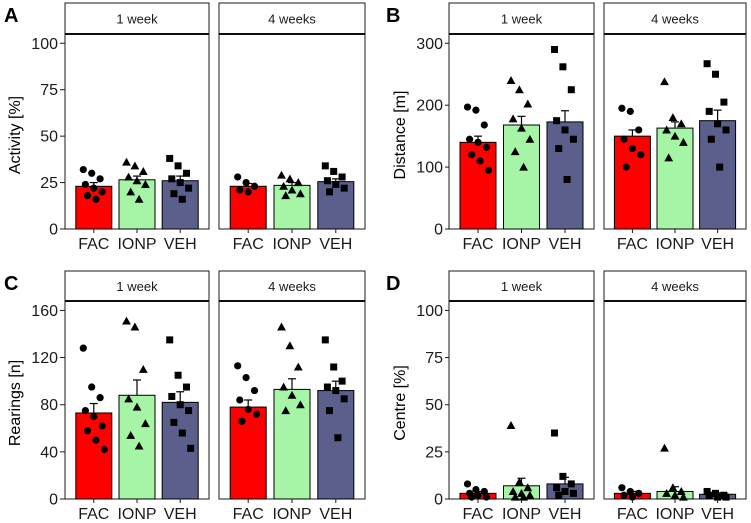 This screenshot has width=751, height=523. What do you see at coordinates (49, 452) in the screenshot?
I see `y-tick-label: 40` at bounding box center [49, 452].